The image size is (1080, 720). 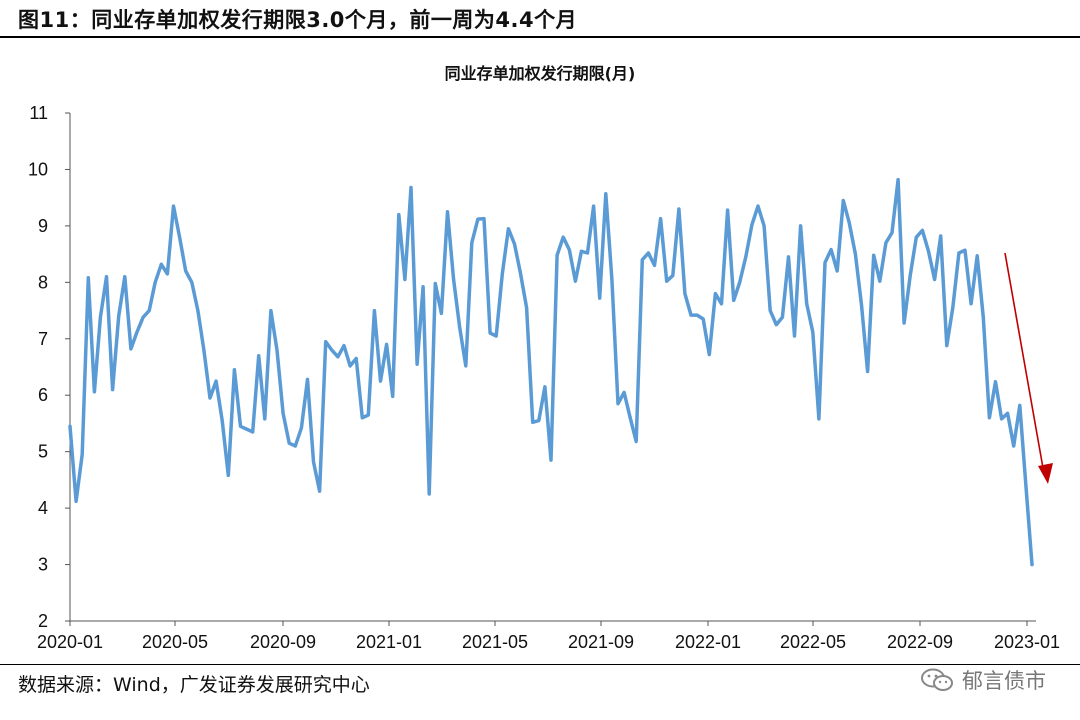 I want to click on y-tick-label: 5, so click(x=43, y=452).